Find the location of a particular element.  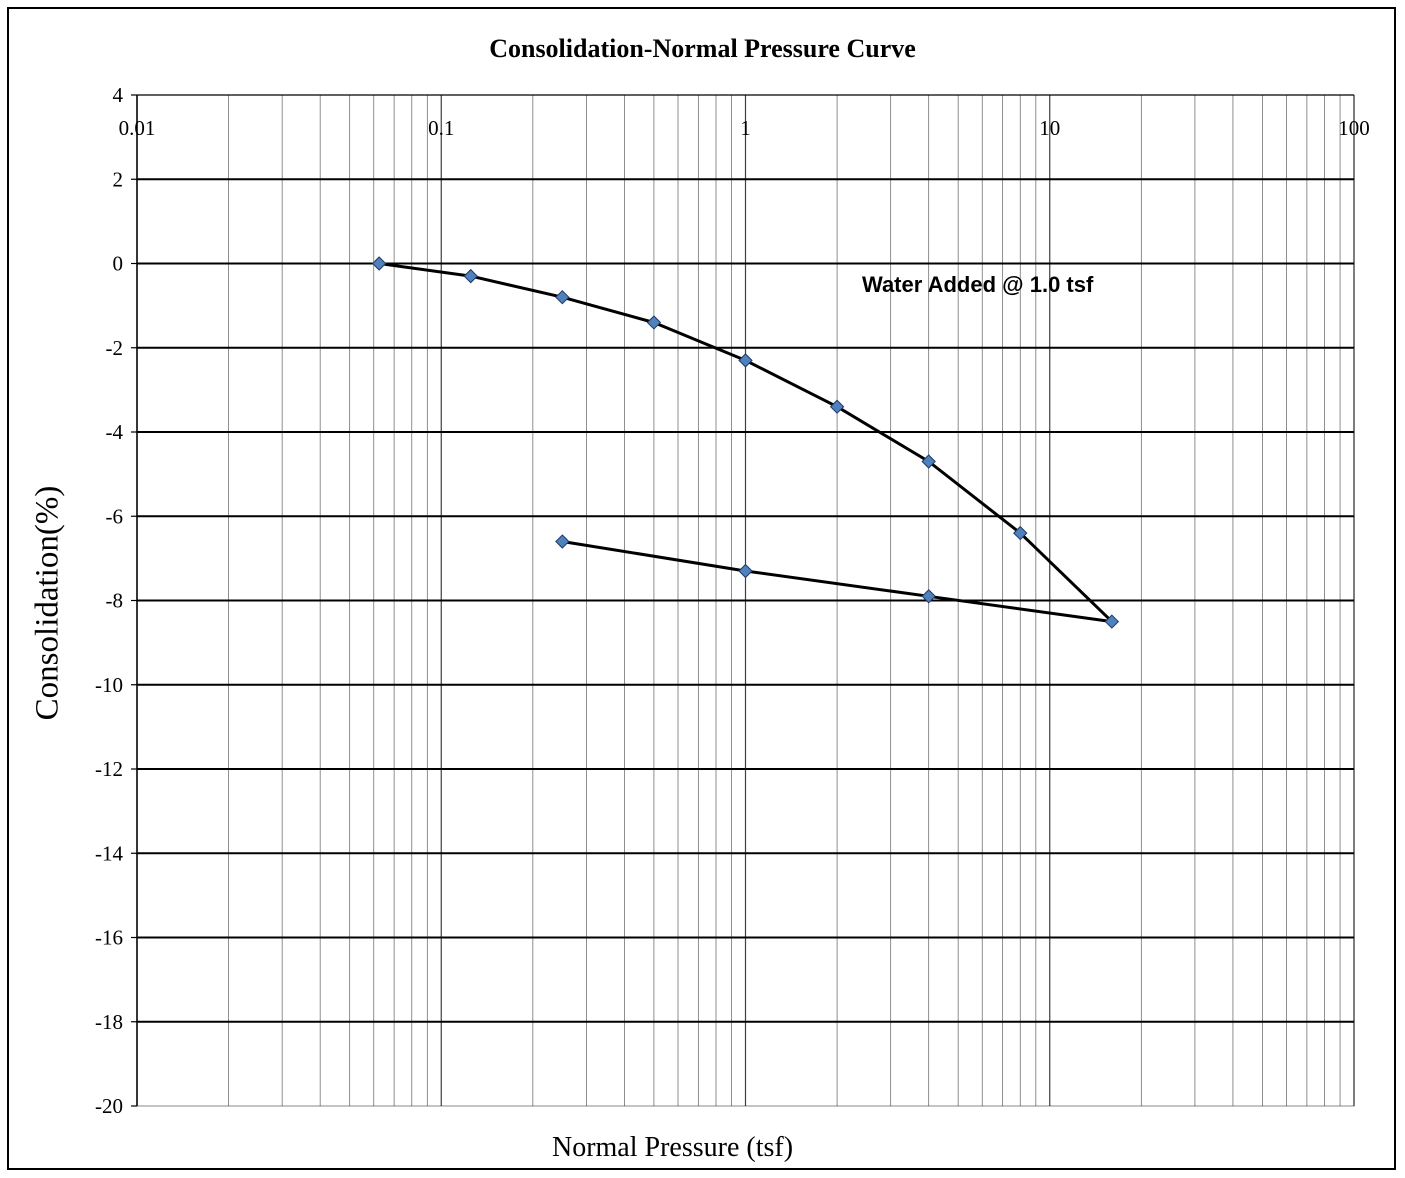

chart-title: Consolidation-Normal Pressure Curve is located at coordinates (702, 48).